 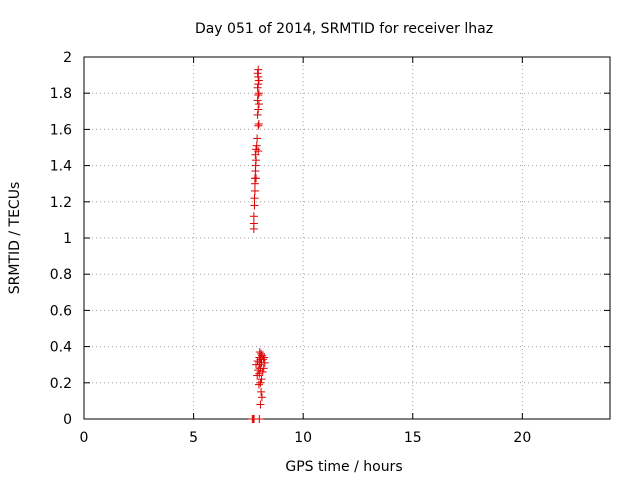 What do you see at coordinates (522, 438) in the screenshot?
I see `x-tick-label: 20` at bounding box center [522, 438].